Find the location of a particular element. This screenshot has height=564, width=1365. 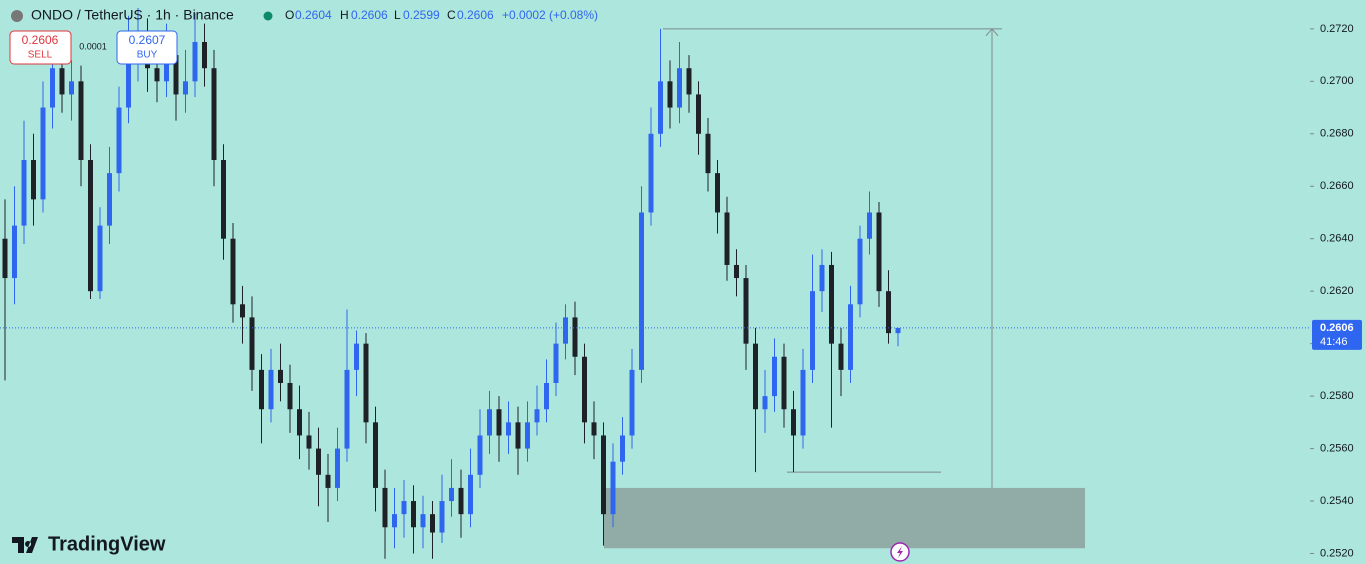

y-tick-label: 0.2520 is located at coordinates (1337, 553).